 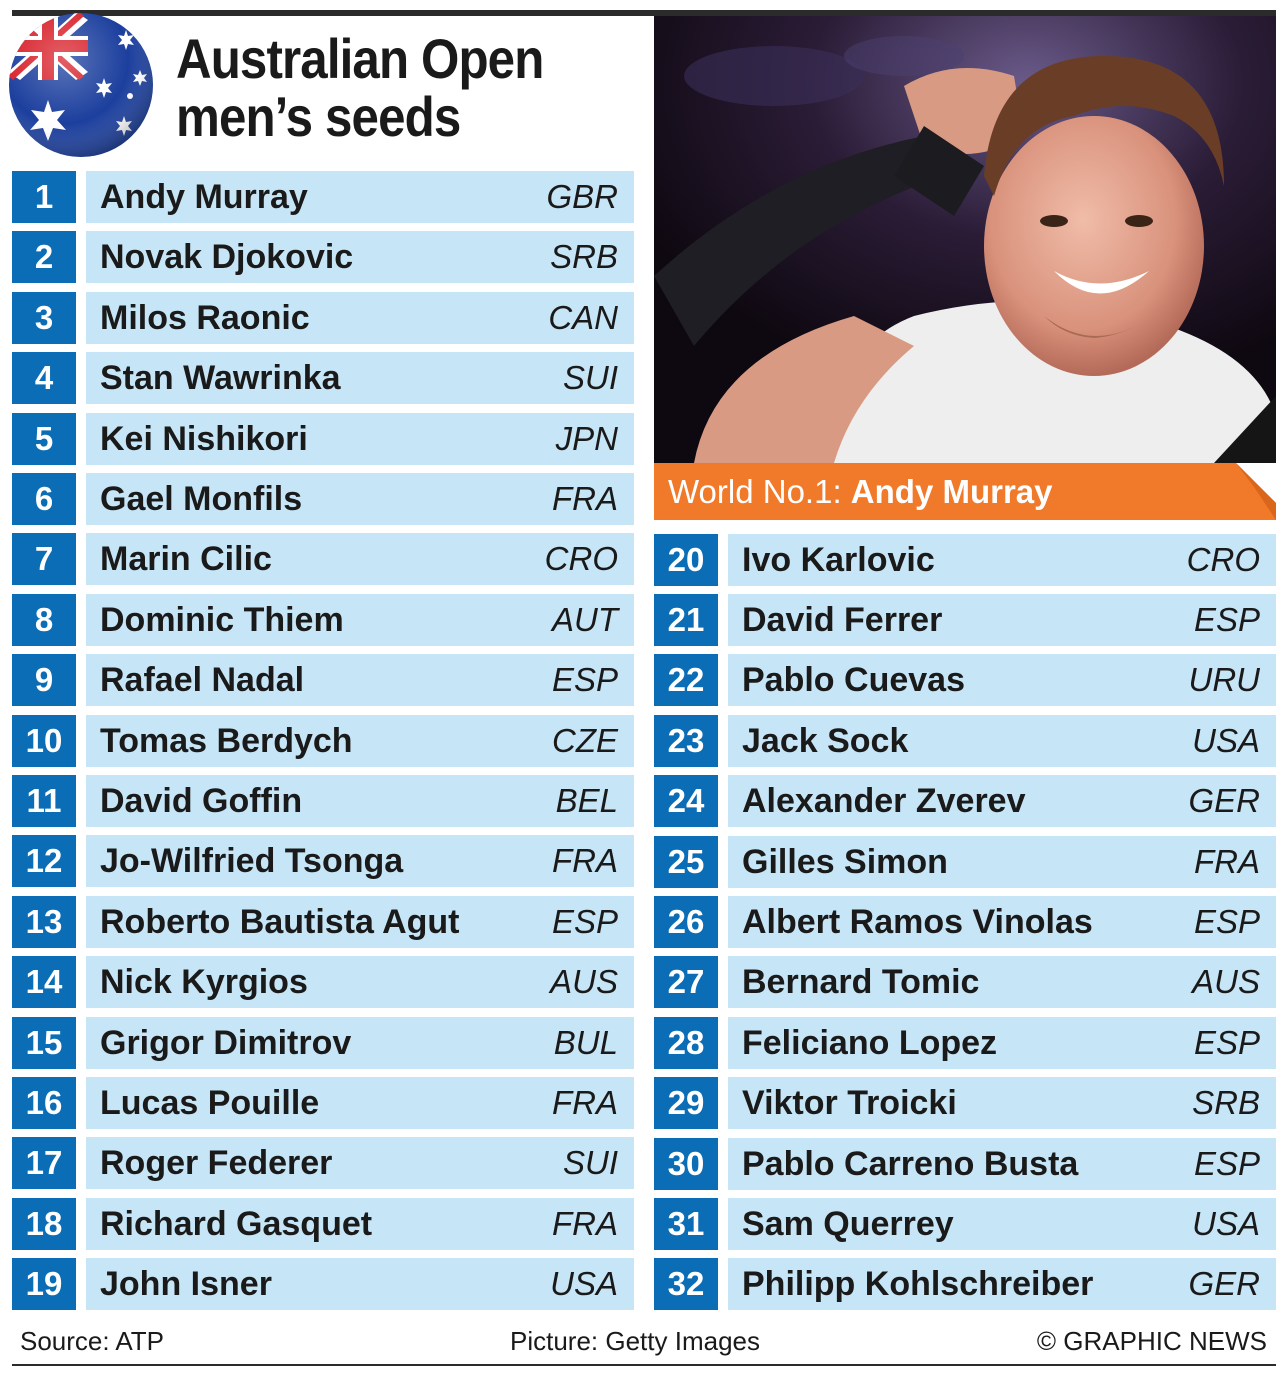 What do you see at coordinates (585, 1042) in the screenshot?
I see `player-country: BUL` at bounding box center [585, 1042].